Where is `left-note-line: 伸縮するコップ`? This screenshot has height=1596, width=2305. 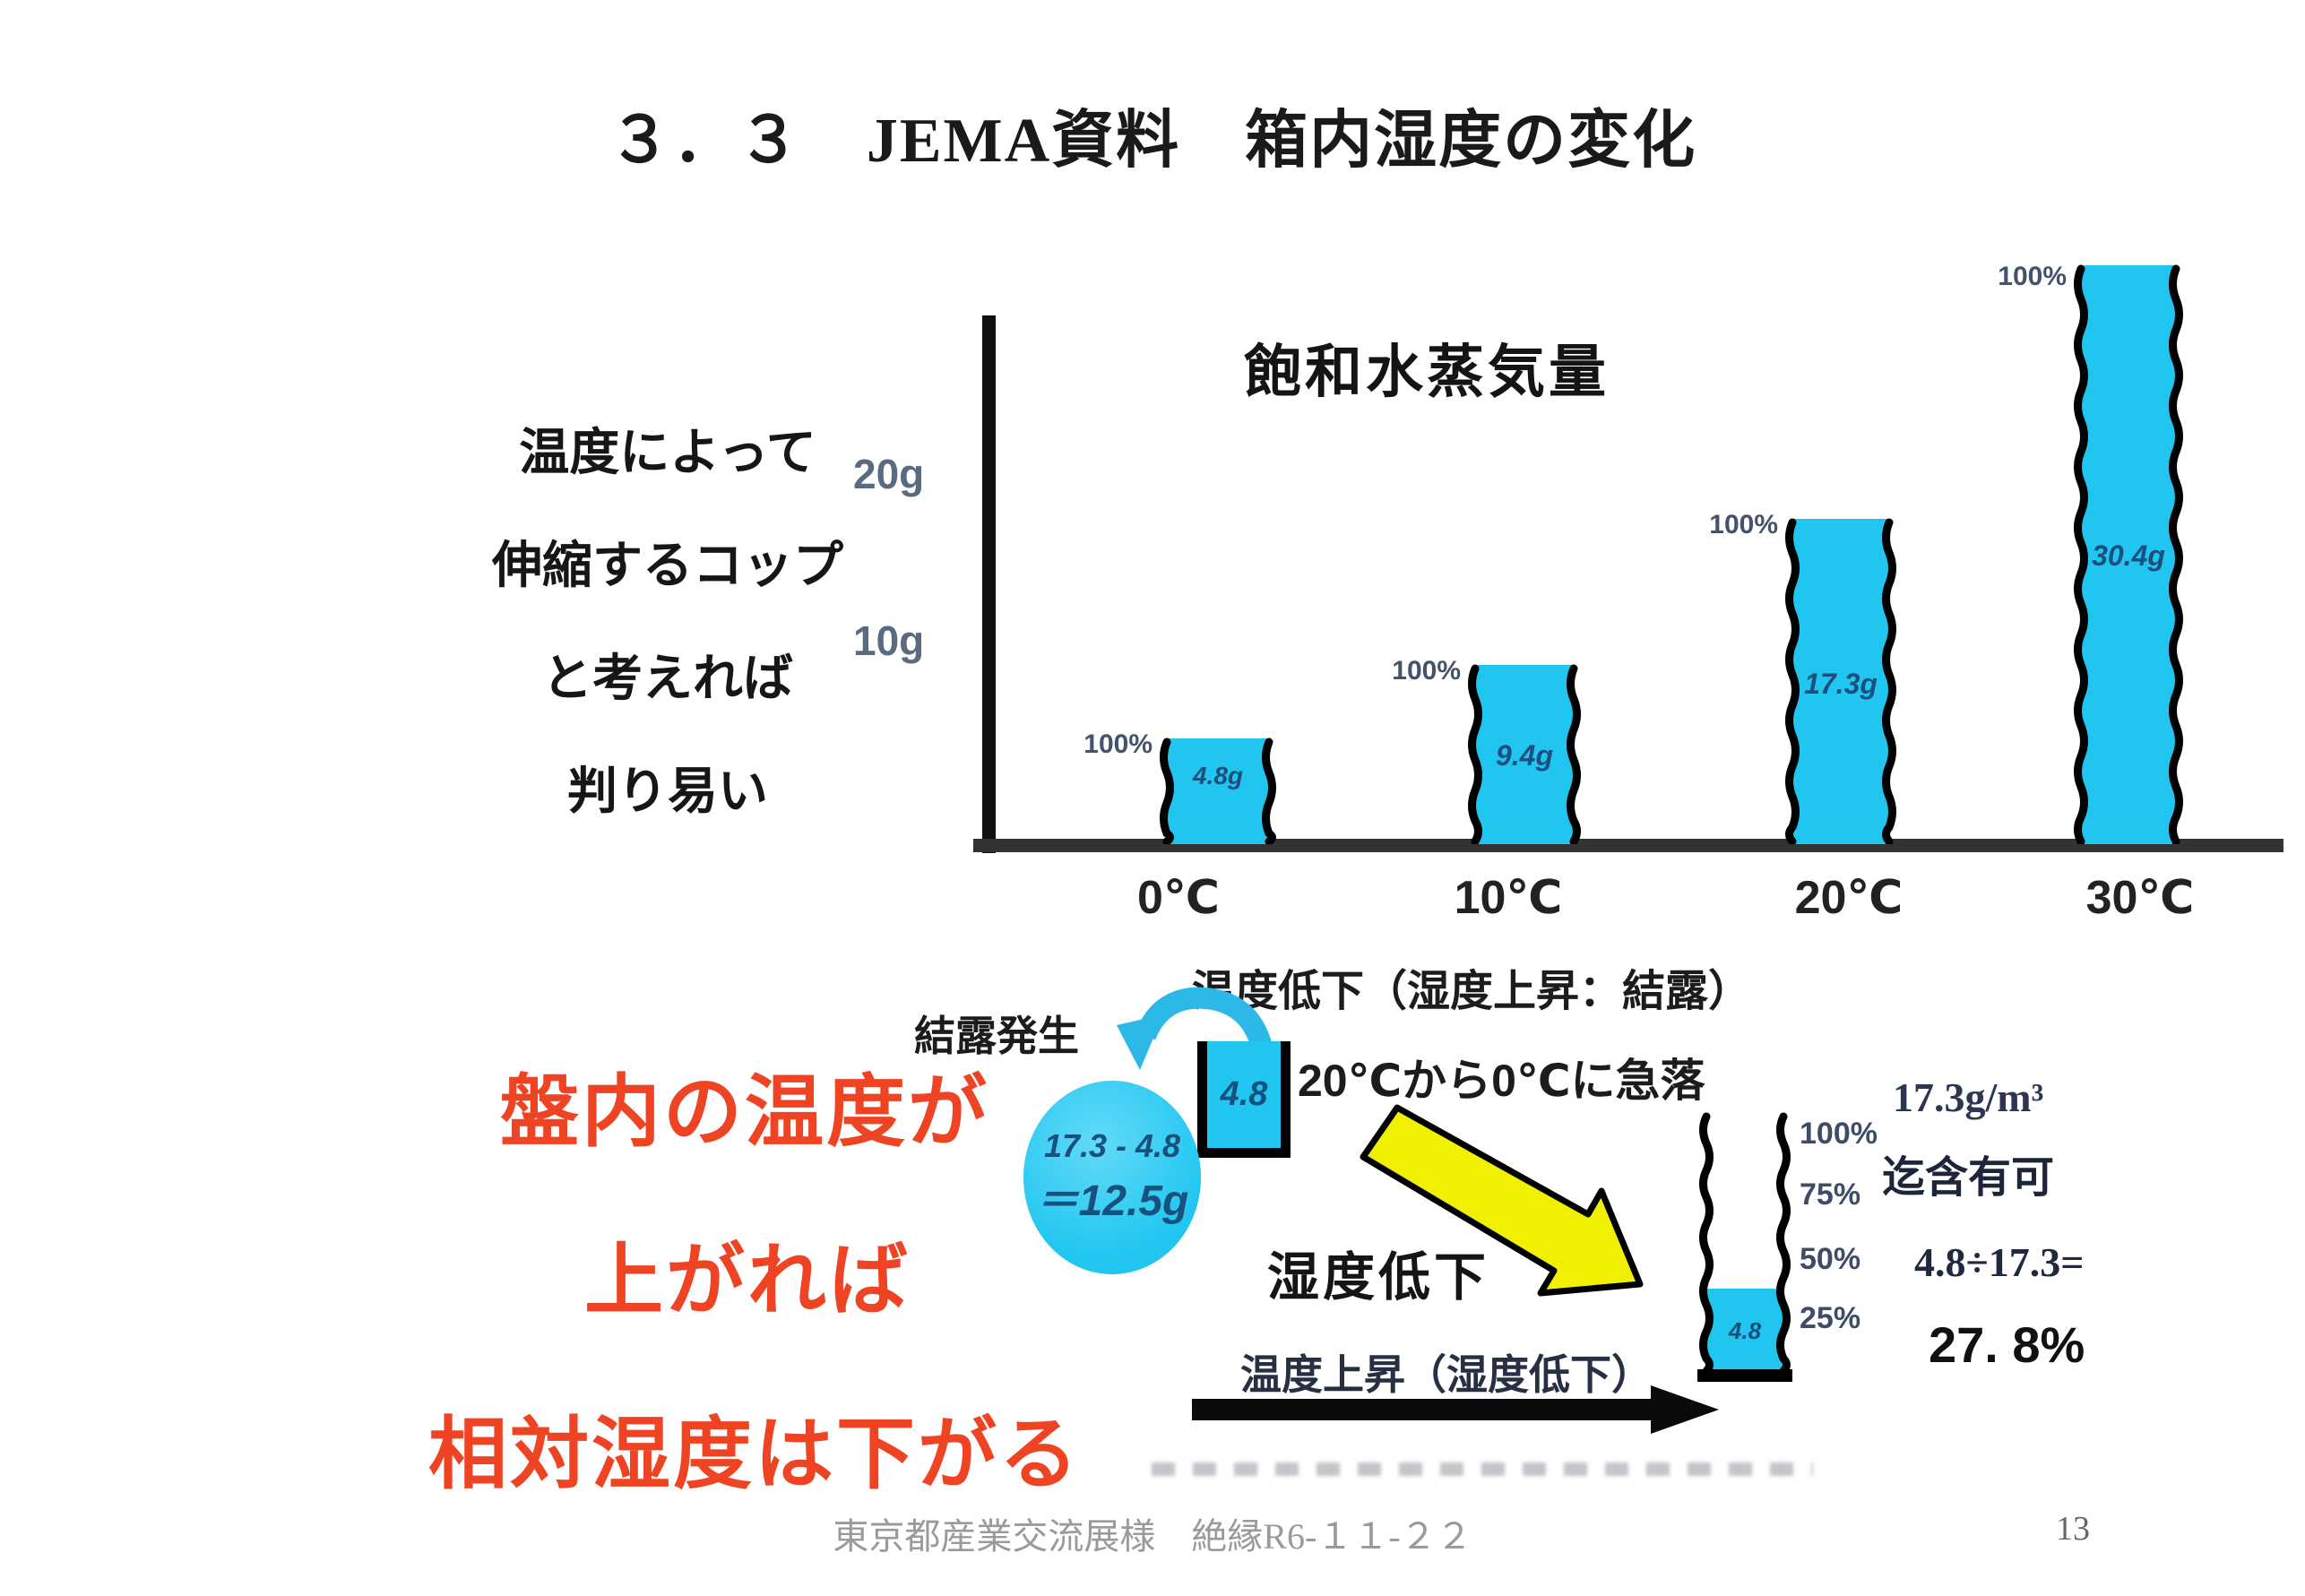 left-note-line: 伸縮するコップ is located at coordinates (667, 565).